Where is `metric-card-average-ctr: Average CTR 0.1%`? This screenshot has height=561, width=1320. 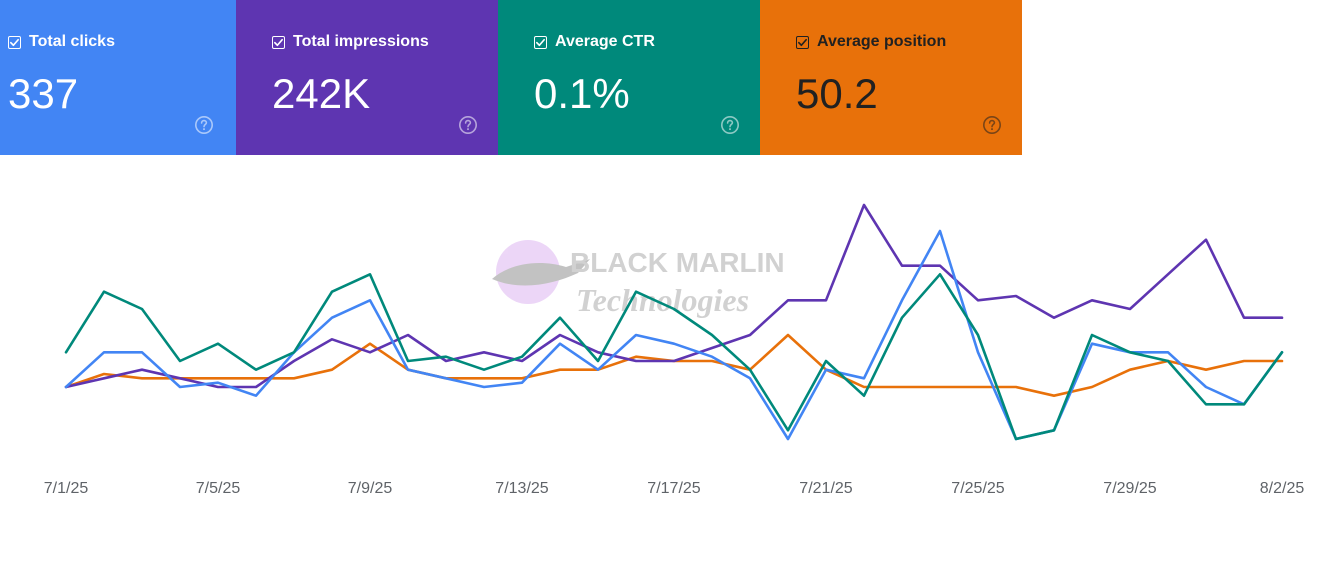
metric-card-average-ctr: Average CTR 0.1% is located at coordinates (629, 77).